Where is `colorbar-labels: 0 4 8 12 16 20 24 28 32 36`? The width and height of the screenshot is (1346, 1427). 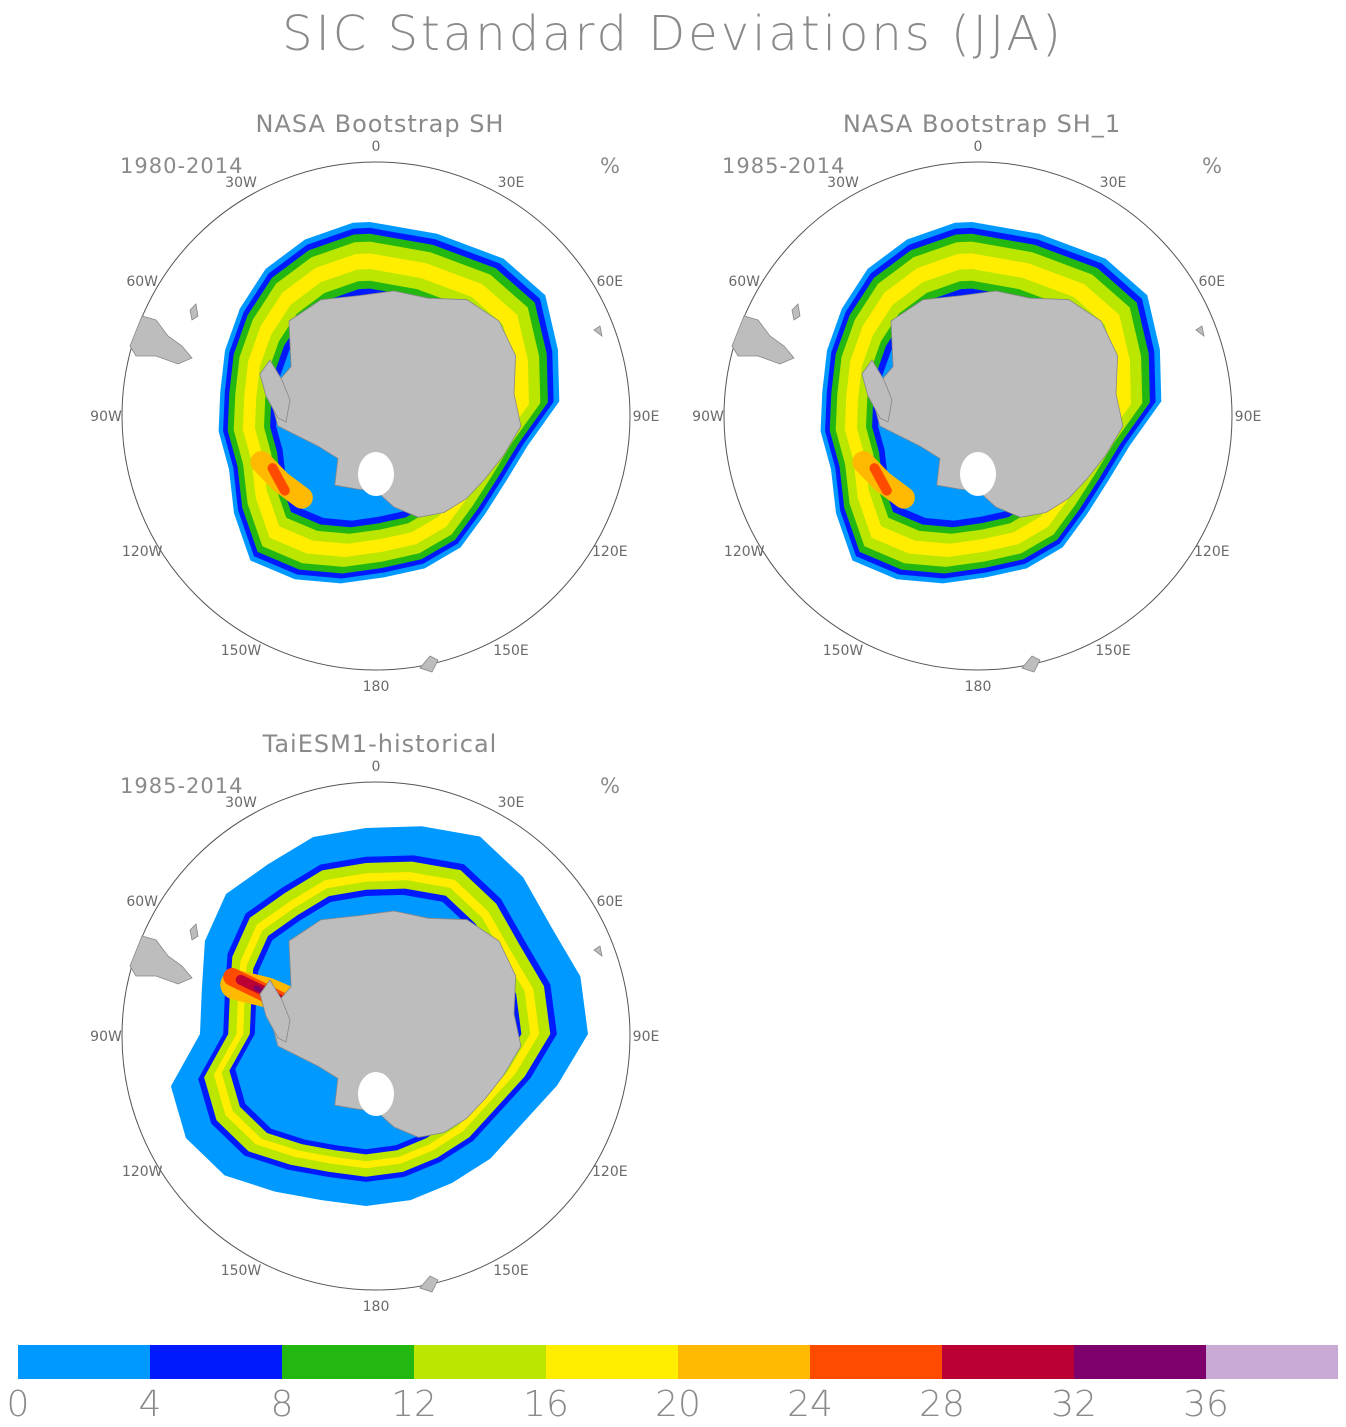
colorbar-labels: 0 4 8 12 16 20 24 28 32 36 is located at coordinates (672, 1404).